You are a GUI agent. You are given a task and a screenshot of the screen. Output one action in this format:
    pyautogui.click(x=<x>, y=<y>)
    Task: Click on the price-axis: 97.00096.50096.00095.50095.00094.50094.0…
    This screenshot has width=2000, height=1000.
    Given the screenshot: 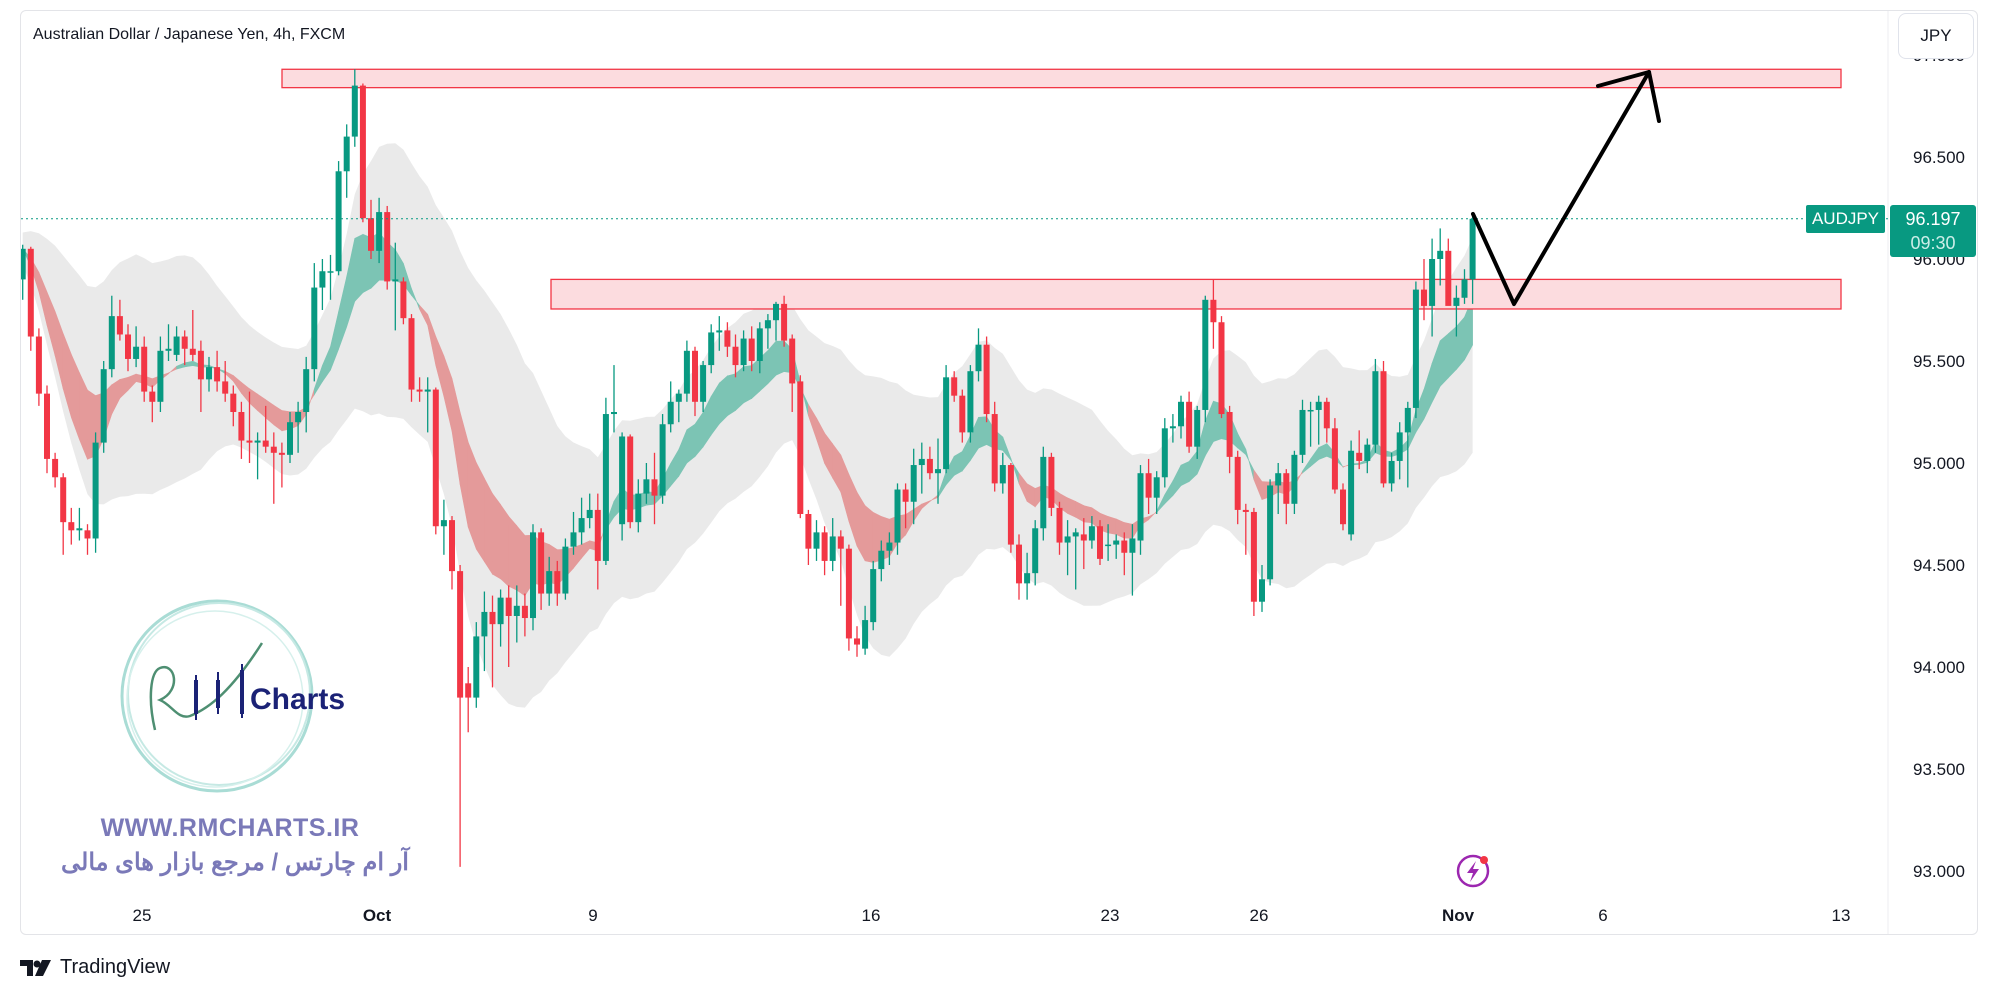 What is the action you would take?
    pyautogui.click(x=1939, y=463)
    